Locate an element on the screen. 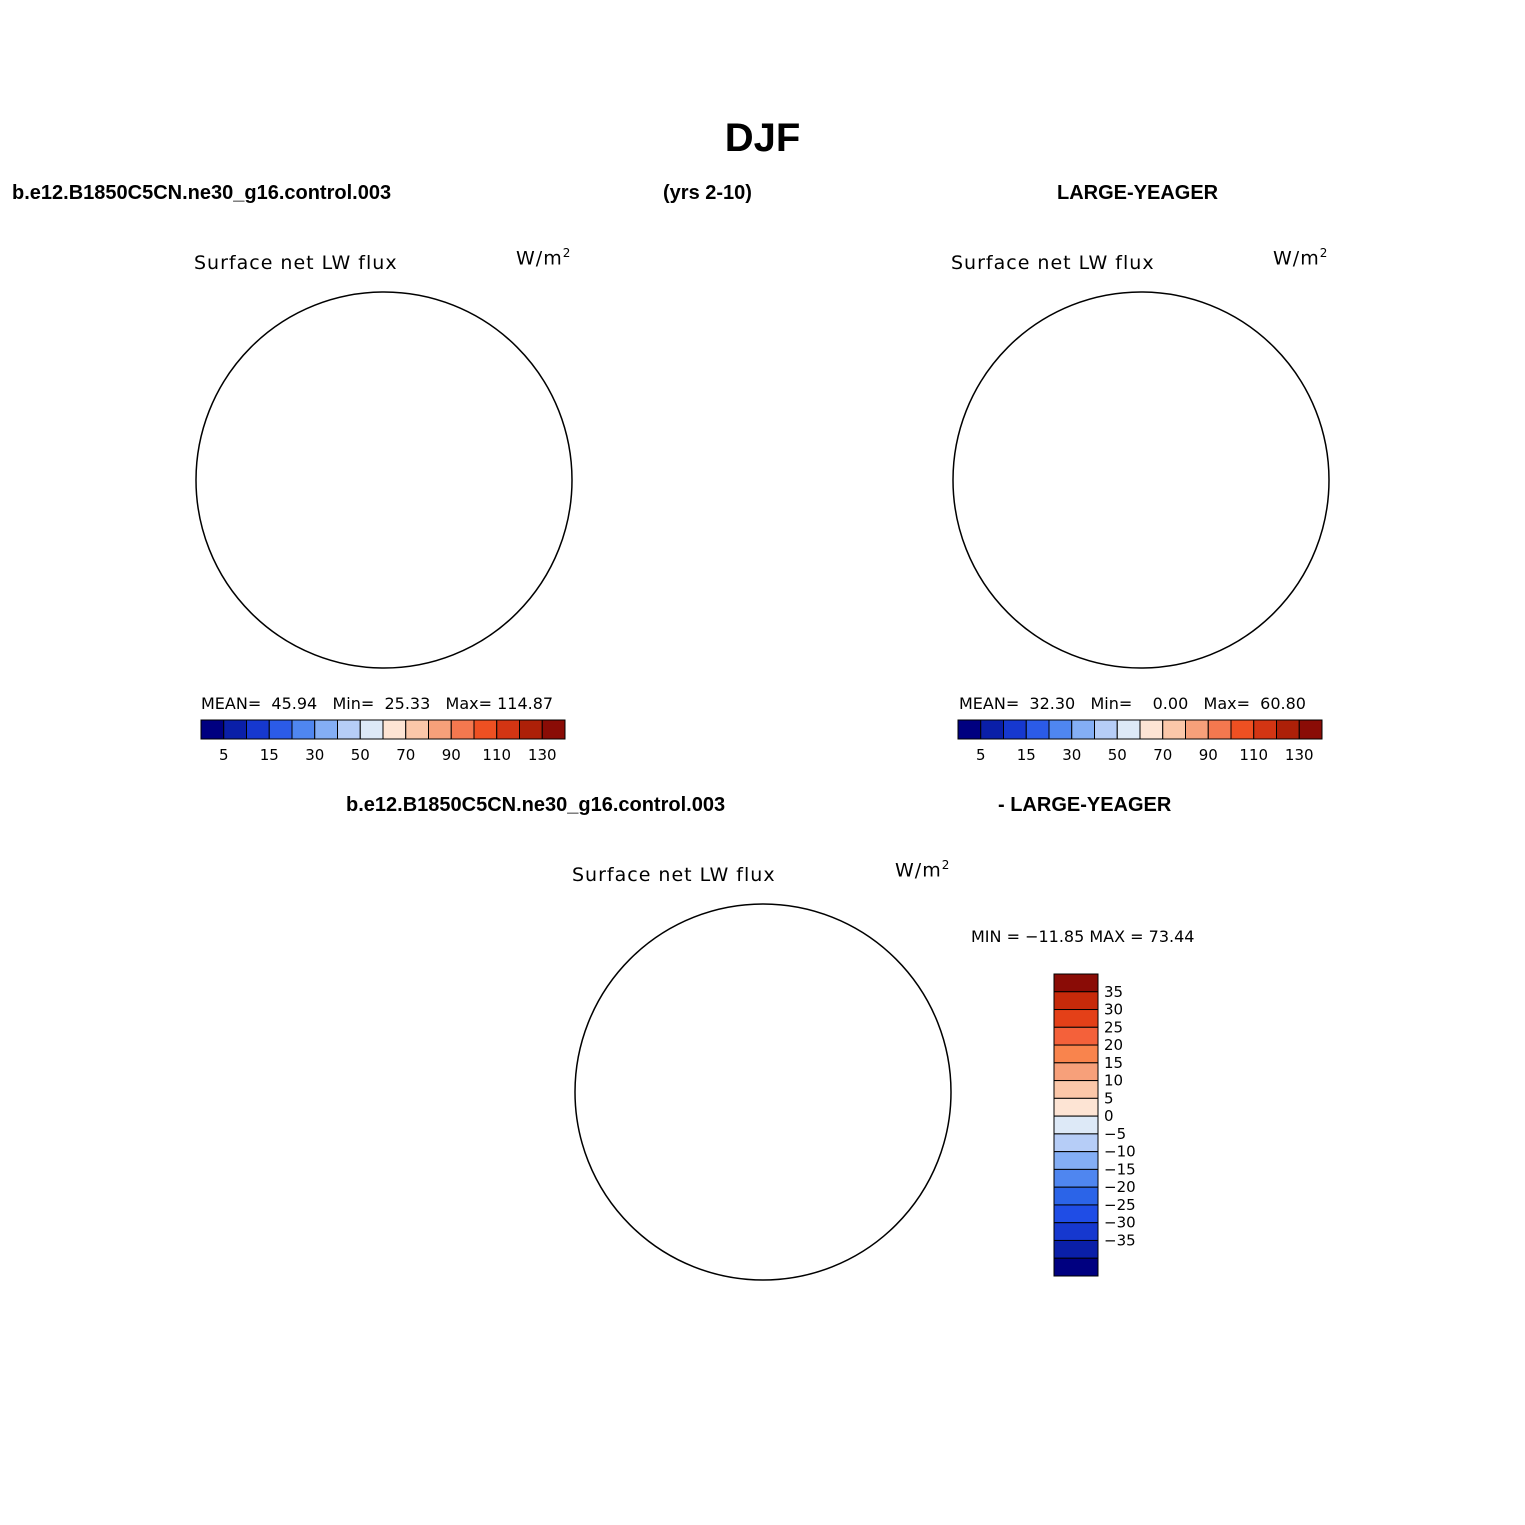  cbar2-tick-label: 70 is located at coordinates (1162, 755).